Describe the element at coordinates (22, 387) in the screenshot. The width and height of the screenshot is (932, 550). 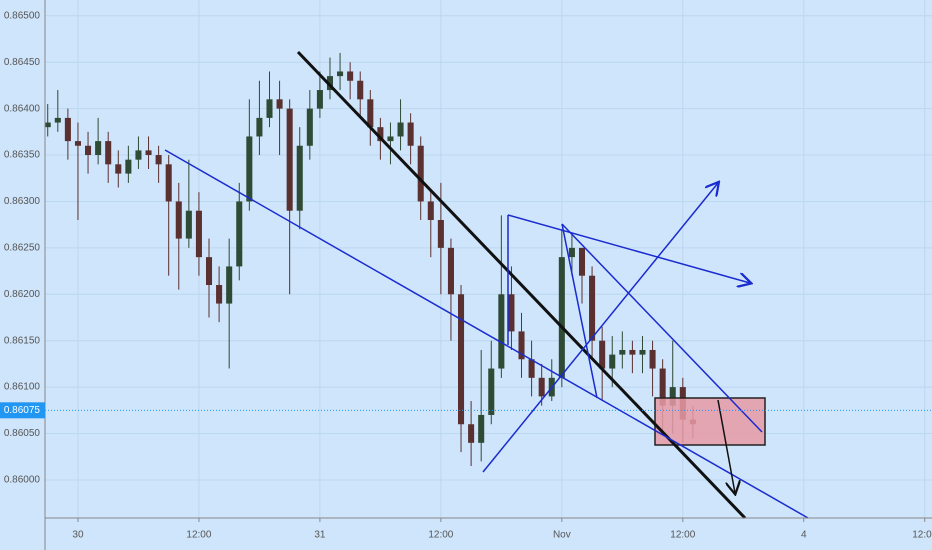
I see `y-tick-label: 0.86100` at that location.